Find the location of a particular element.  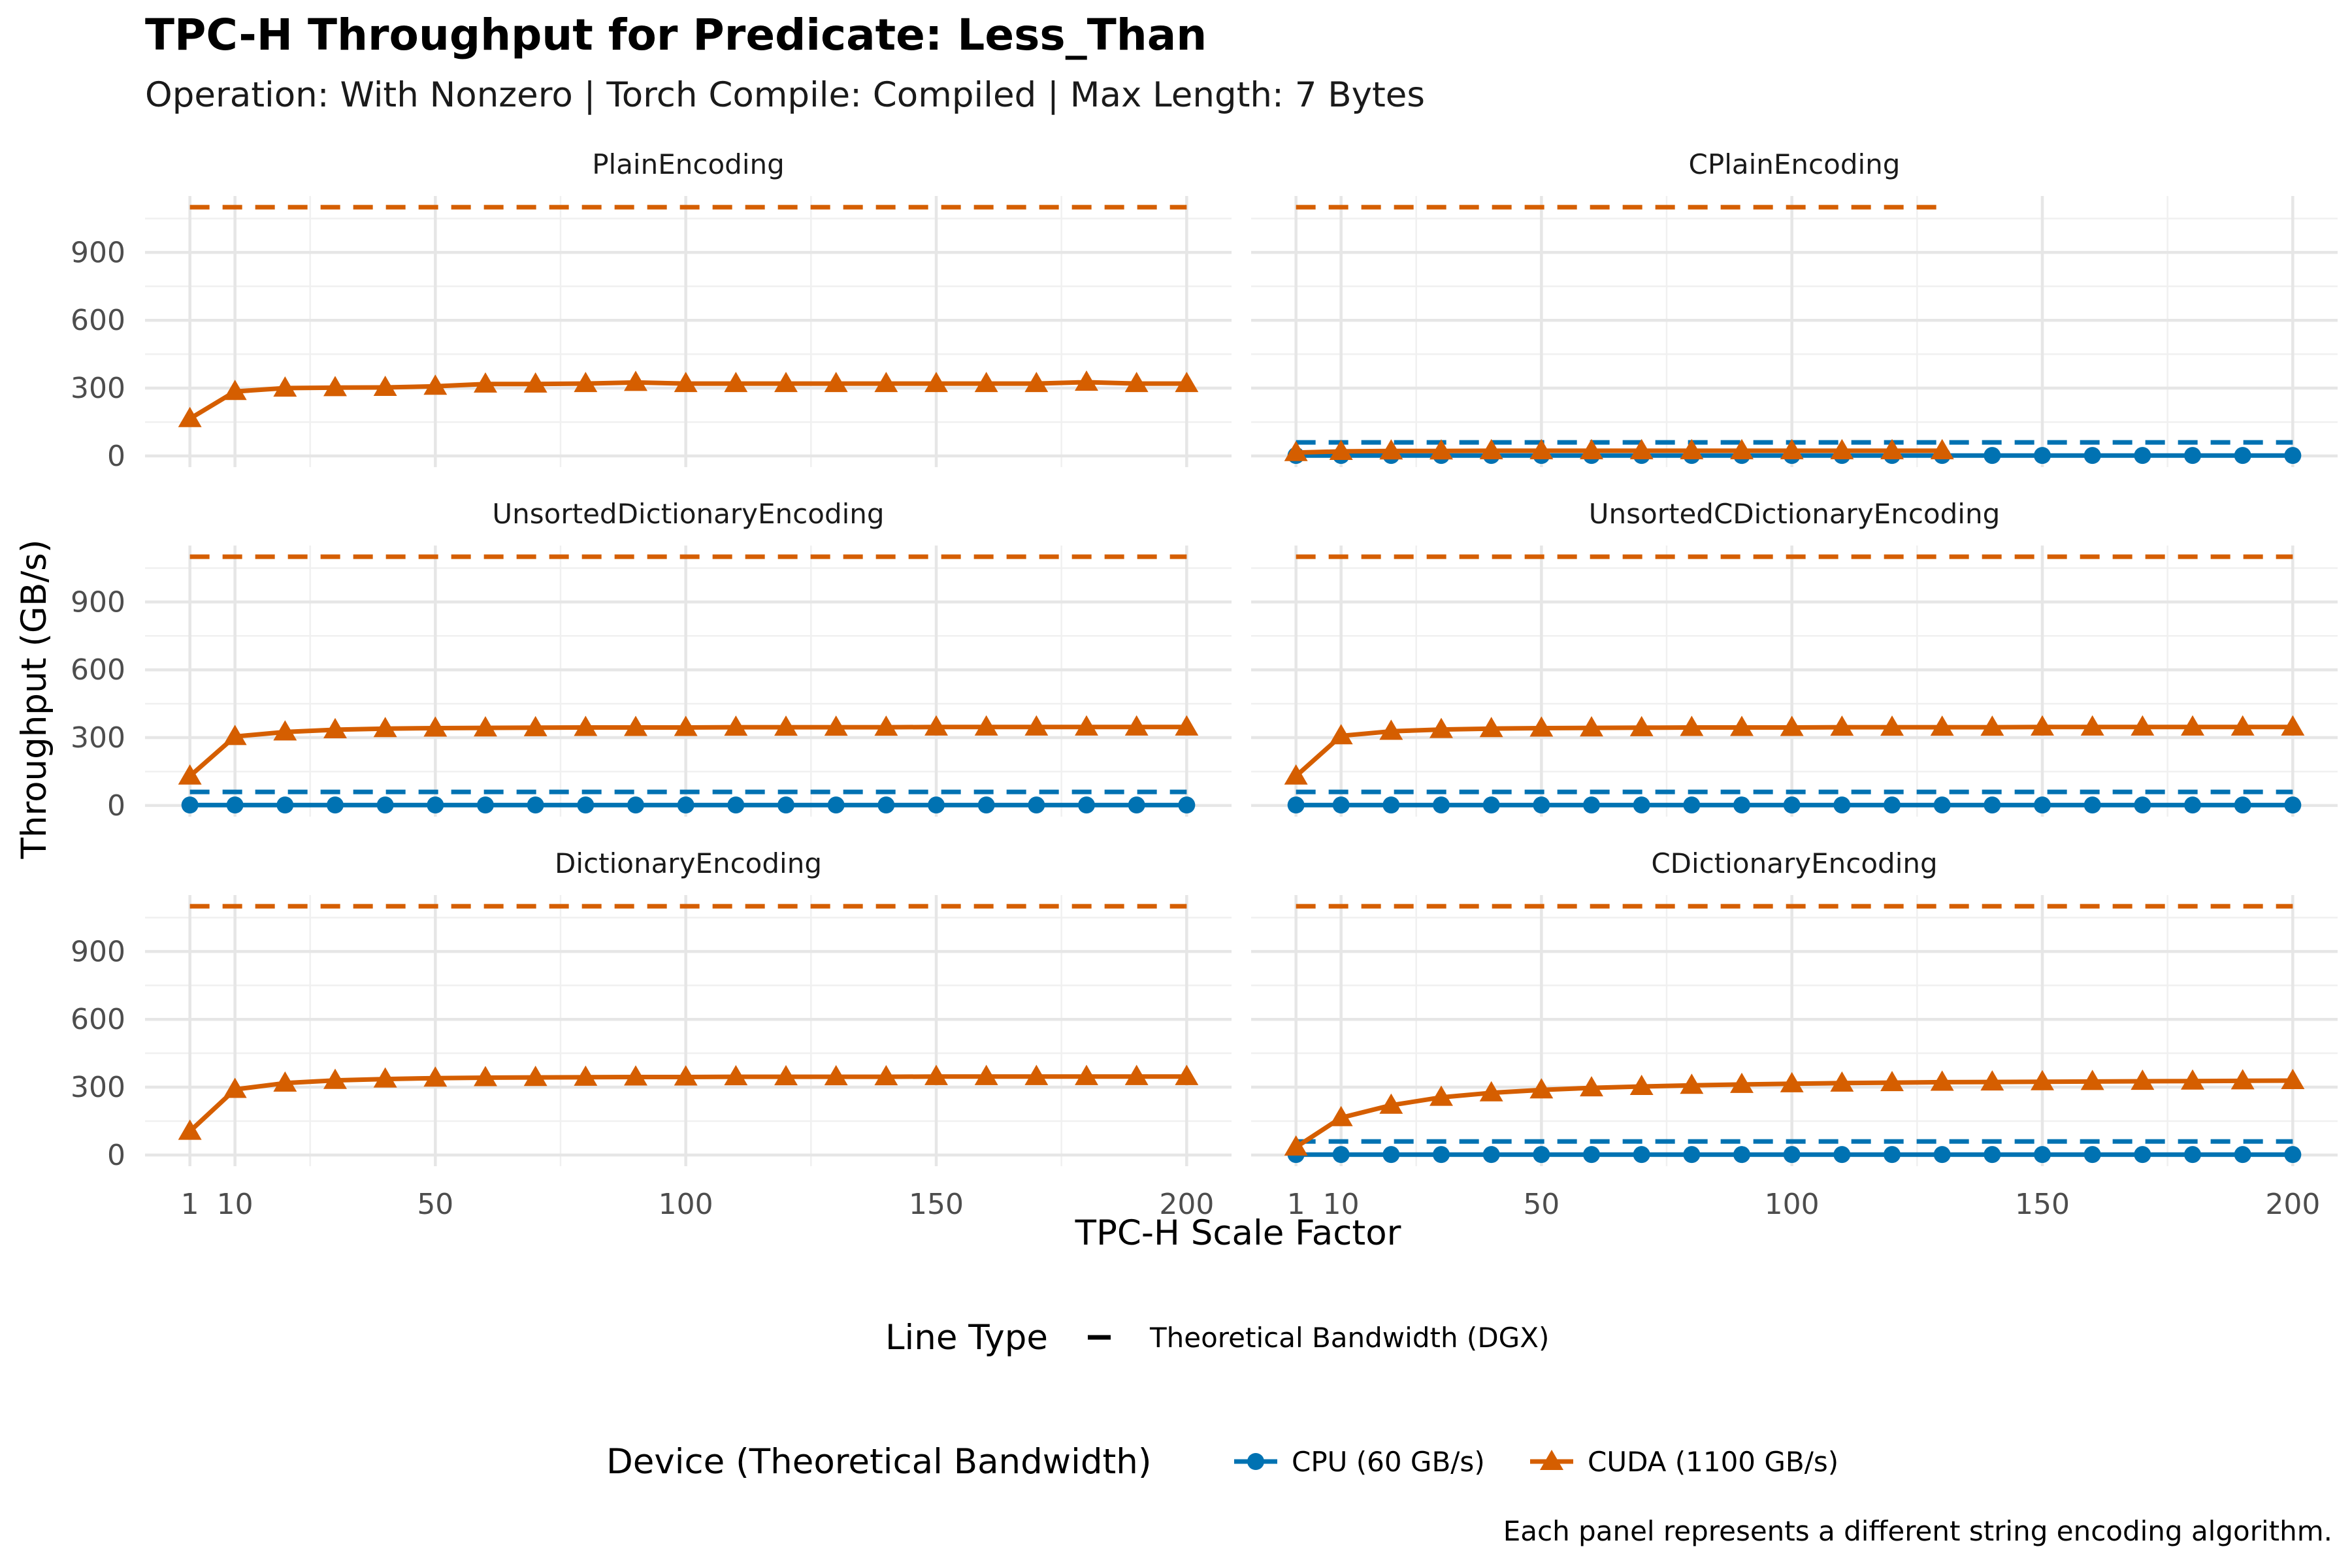

panel-title: PlainEncoding is located at coordinates (688, 164).